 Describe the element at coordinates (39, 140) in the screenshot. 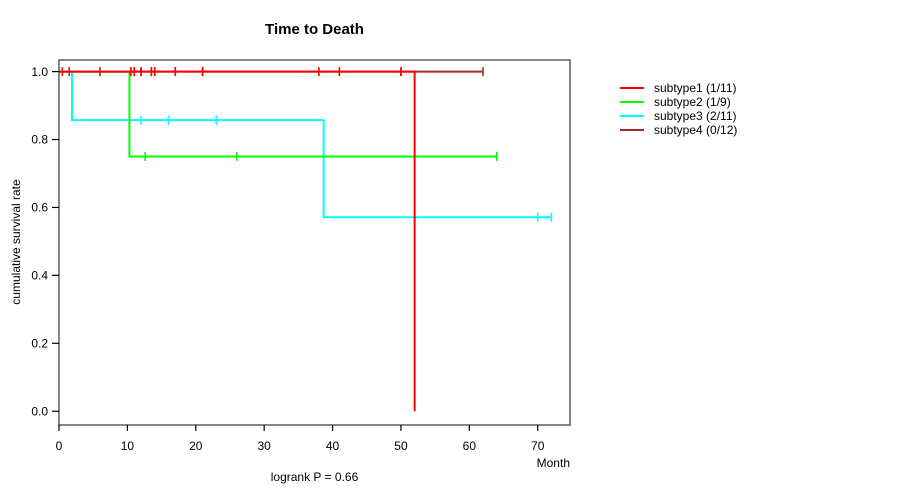

I see `y-tick-label: 0.8` at that location.